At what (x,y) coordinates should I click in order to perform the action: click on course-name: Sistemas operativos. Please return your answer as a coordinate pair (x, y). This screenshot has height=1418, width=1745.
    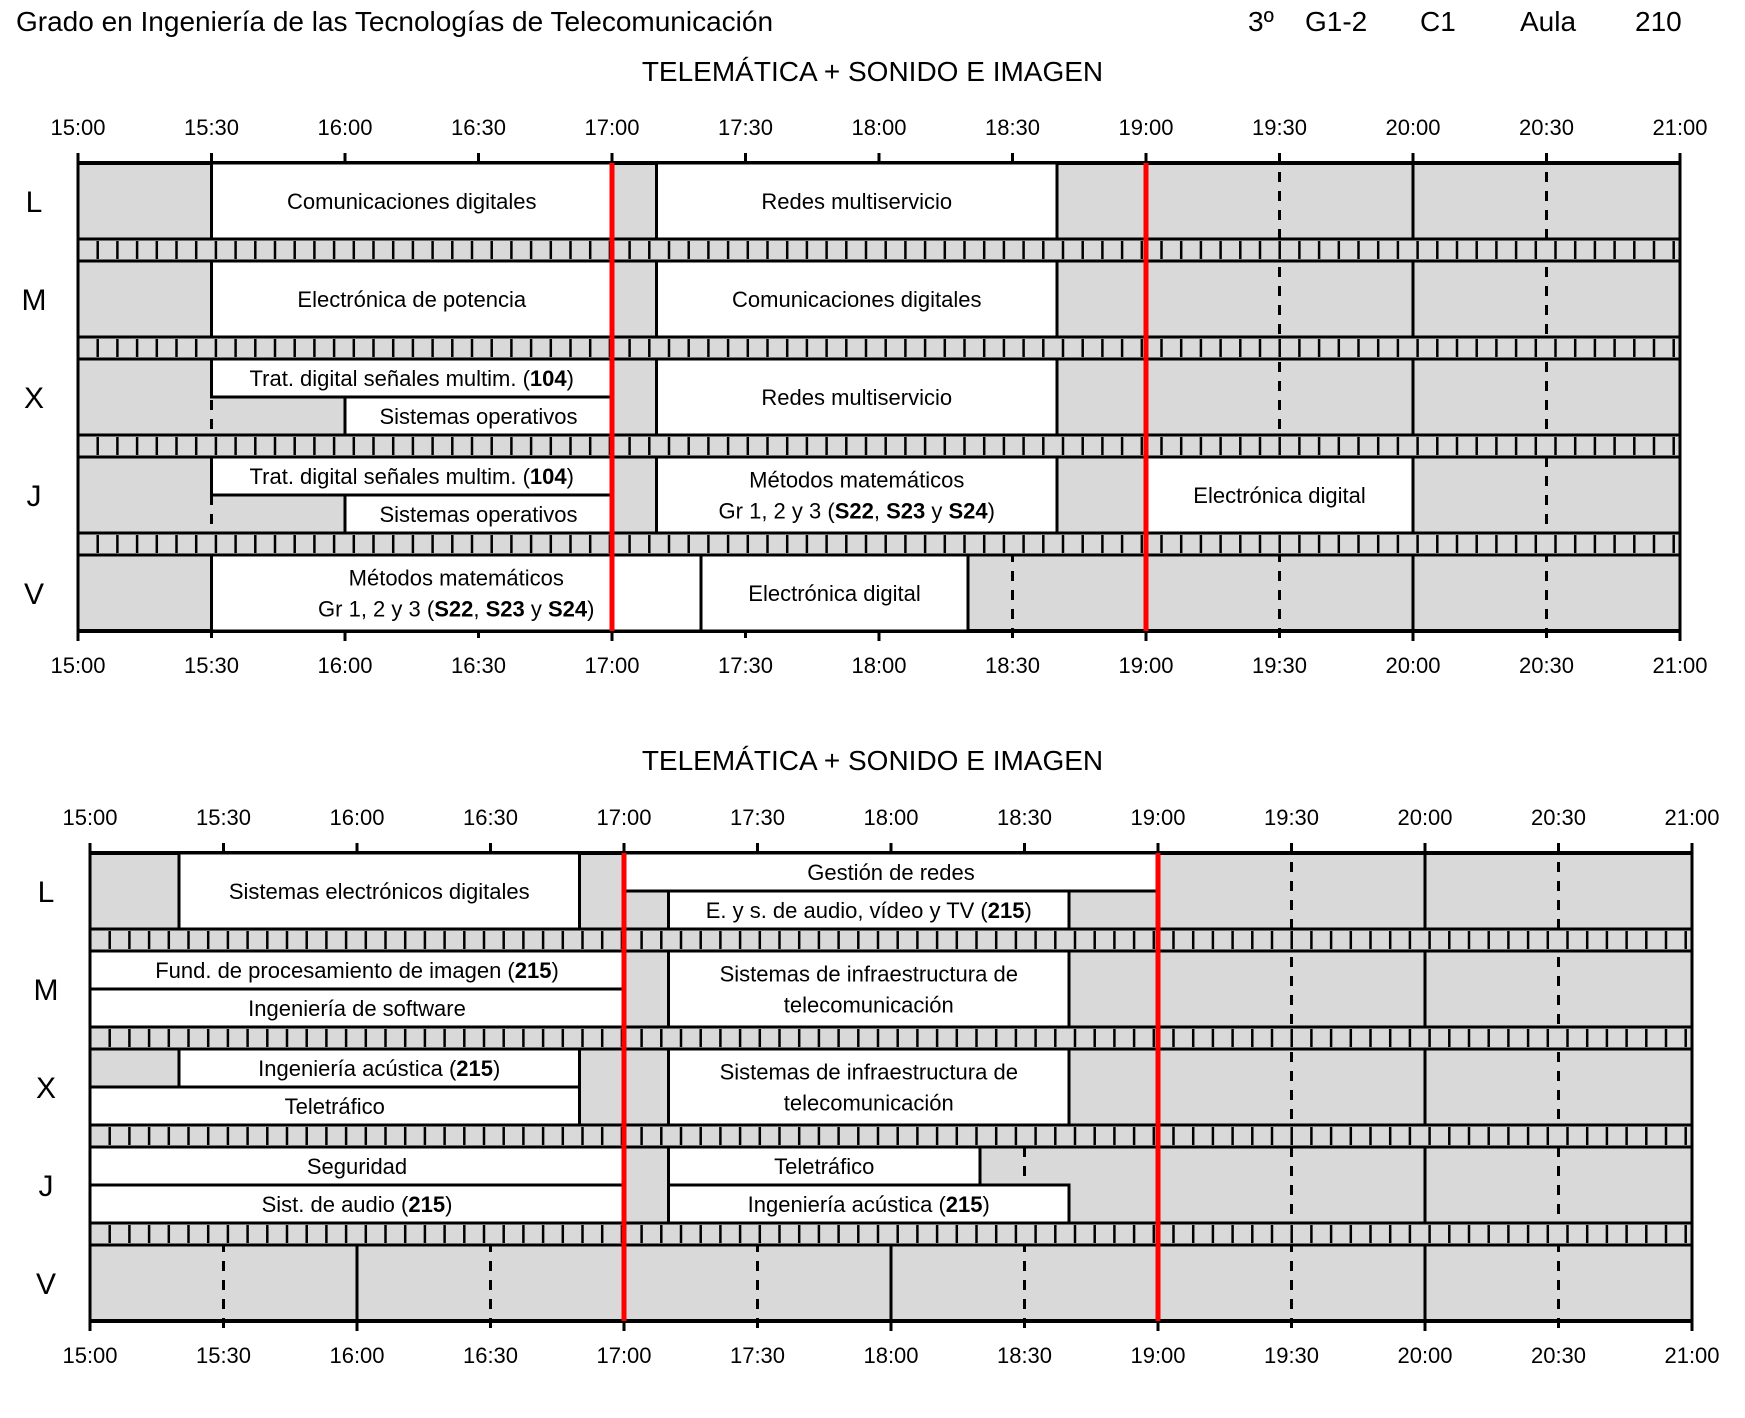
    Looking at the image, I should click on (478, 514).